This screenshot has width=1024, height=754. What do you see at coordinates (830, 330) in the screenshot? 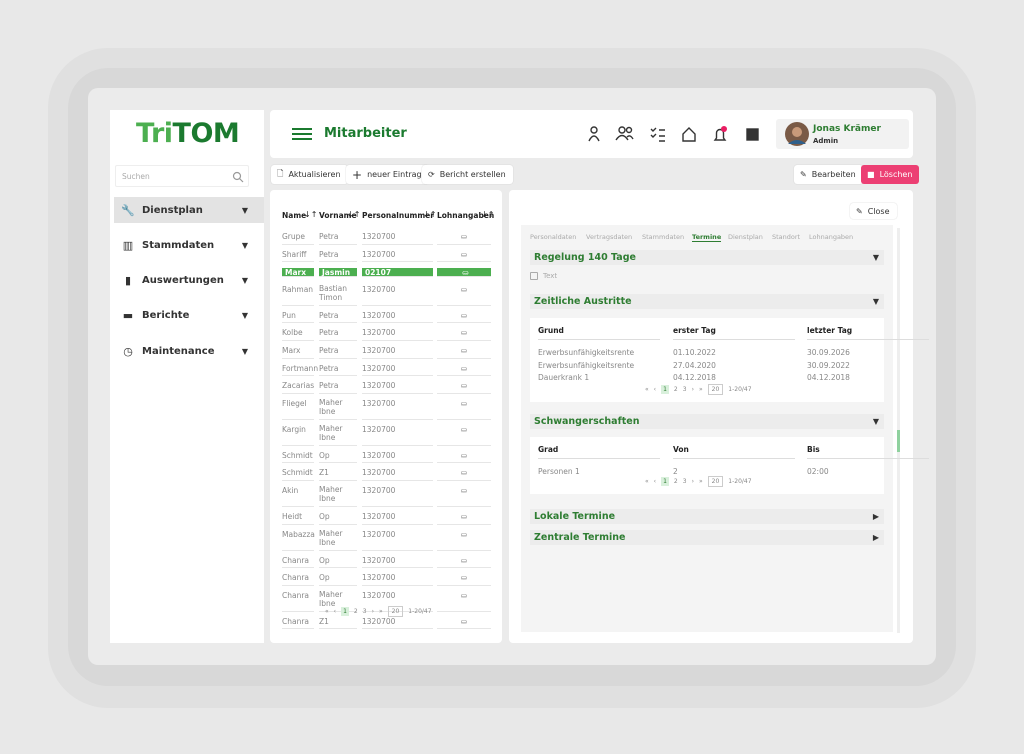
I see `column-header: letzter Tag` at bounding box center [830, 330].